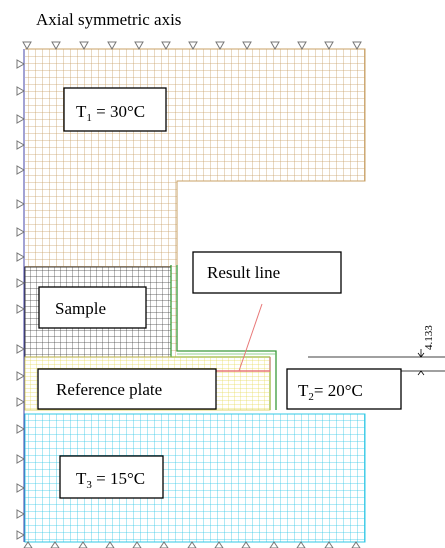 The width and height of the screenshot is (445, 548). I want to click on reference-plate-label-box: Reference plate, so click(127, 389).